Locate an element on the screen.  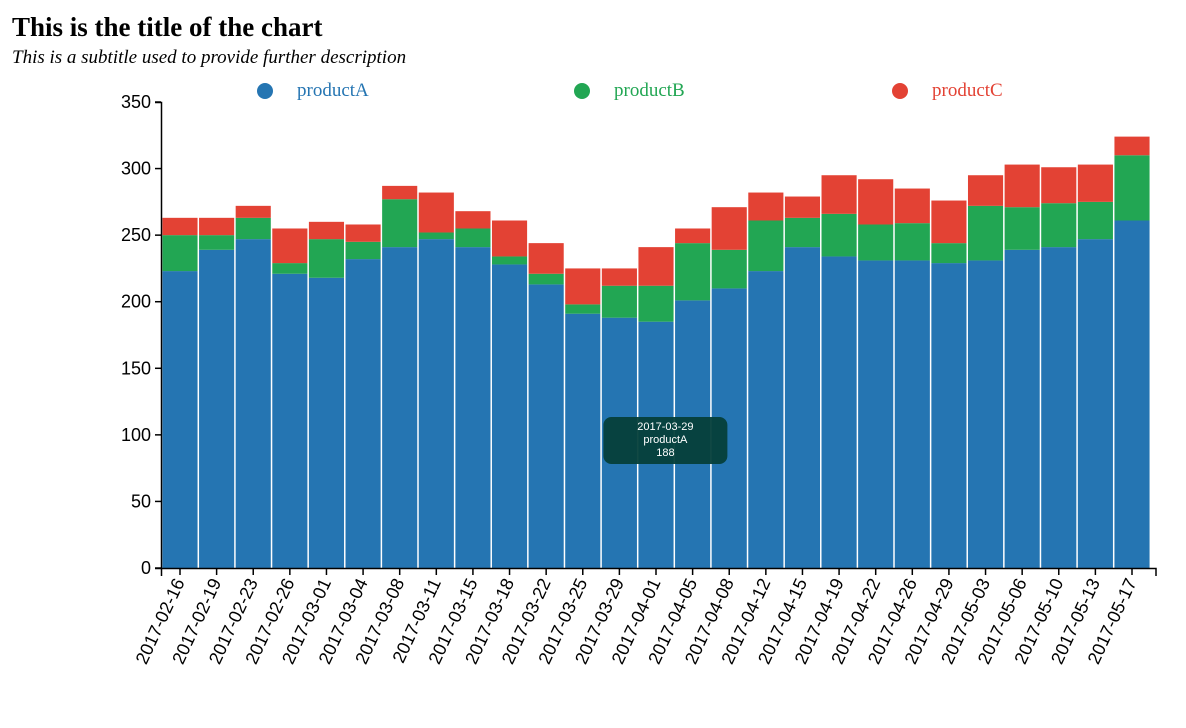
legend-marker-productA is located at coordinates (265, 91).